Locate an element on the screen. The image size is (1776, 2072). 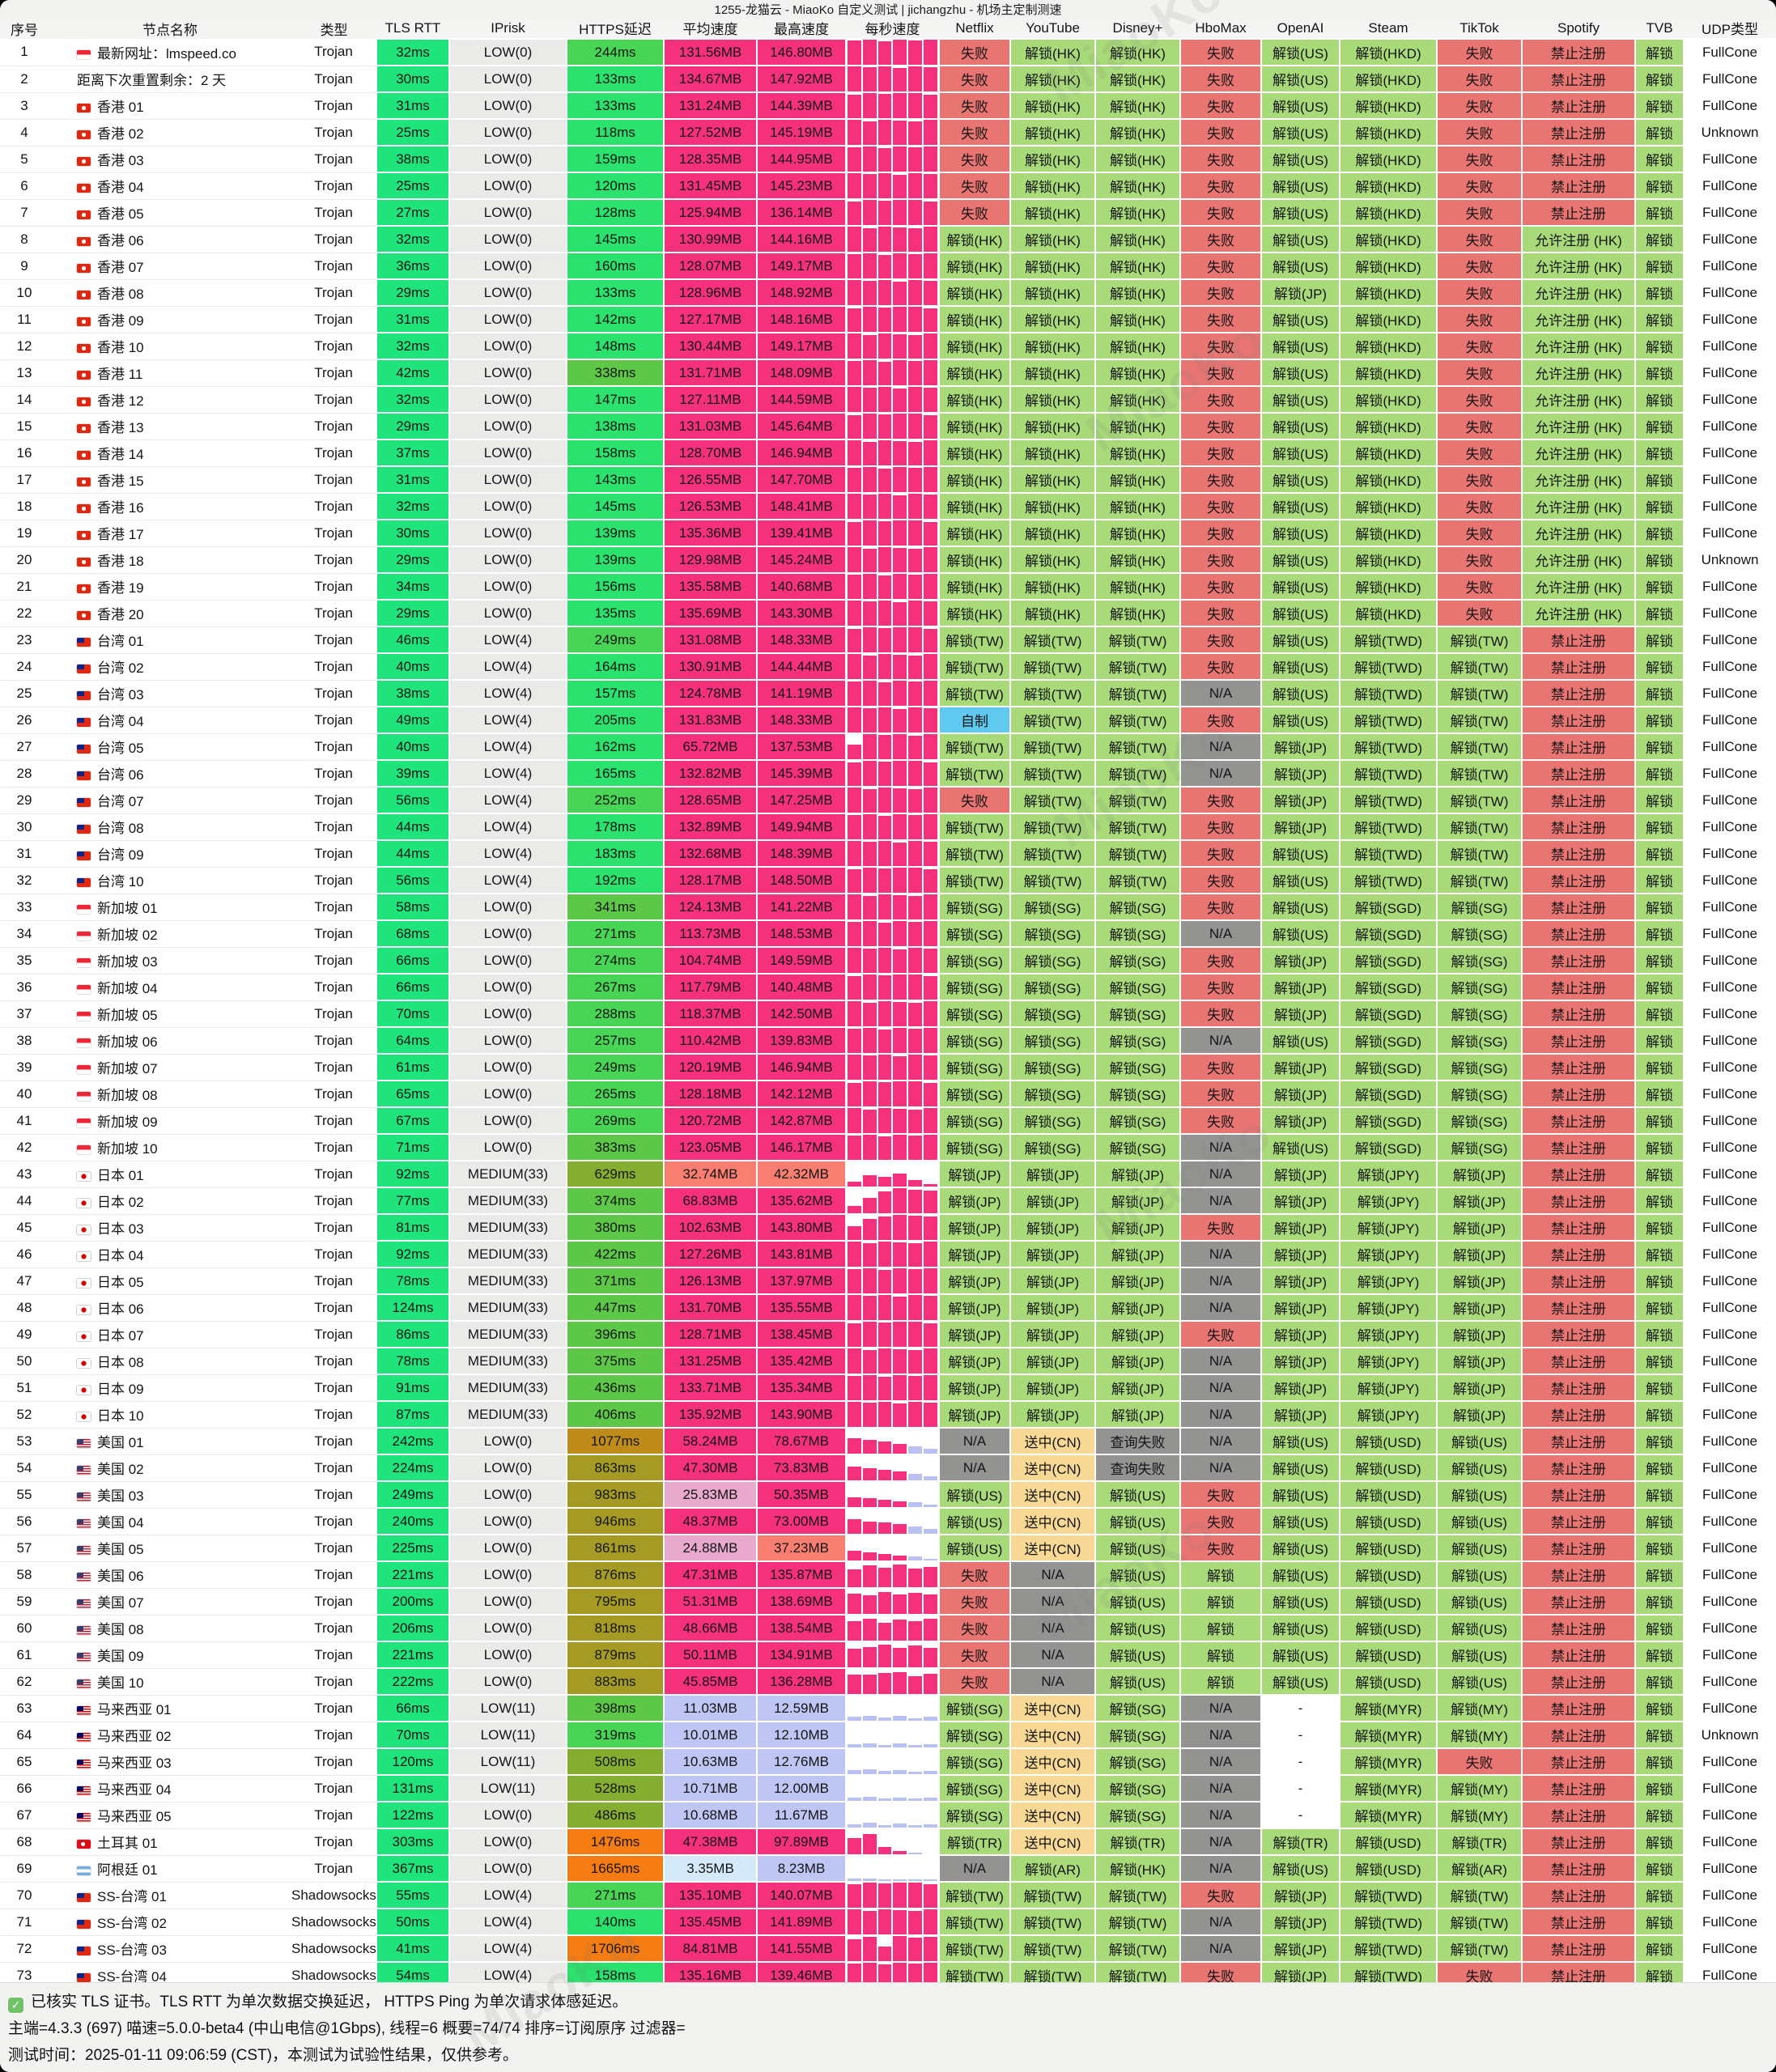
my-flag-icon is located at coordinates (84, 1710).